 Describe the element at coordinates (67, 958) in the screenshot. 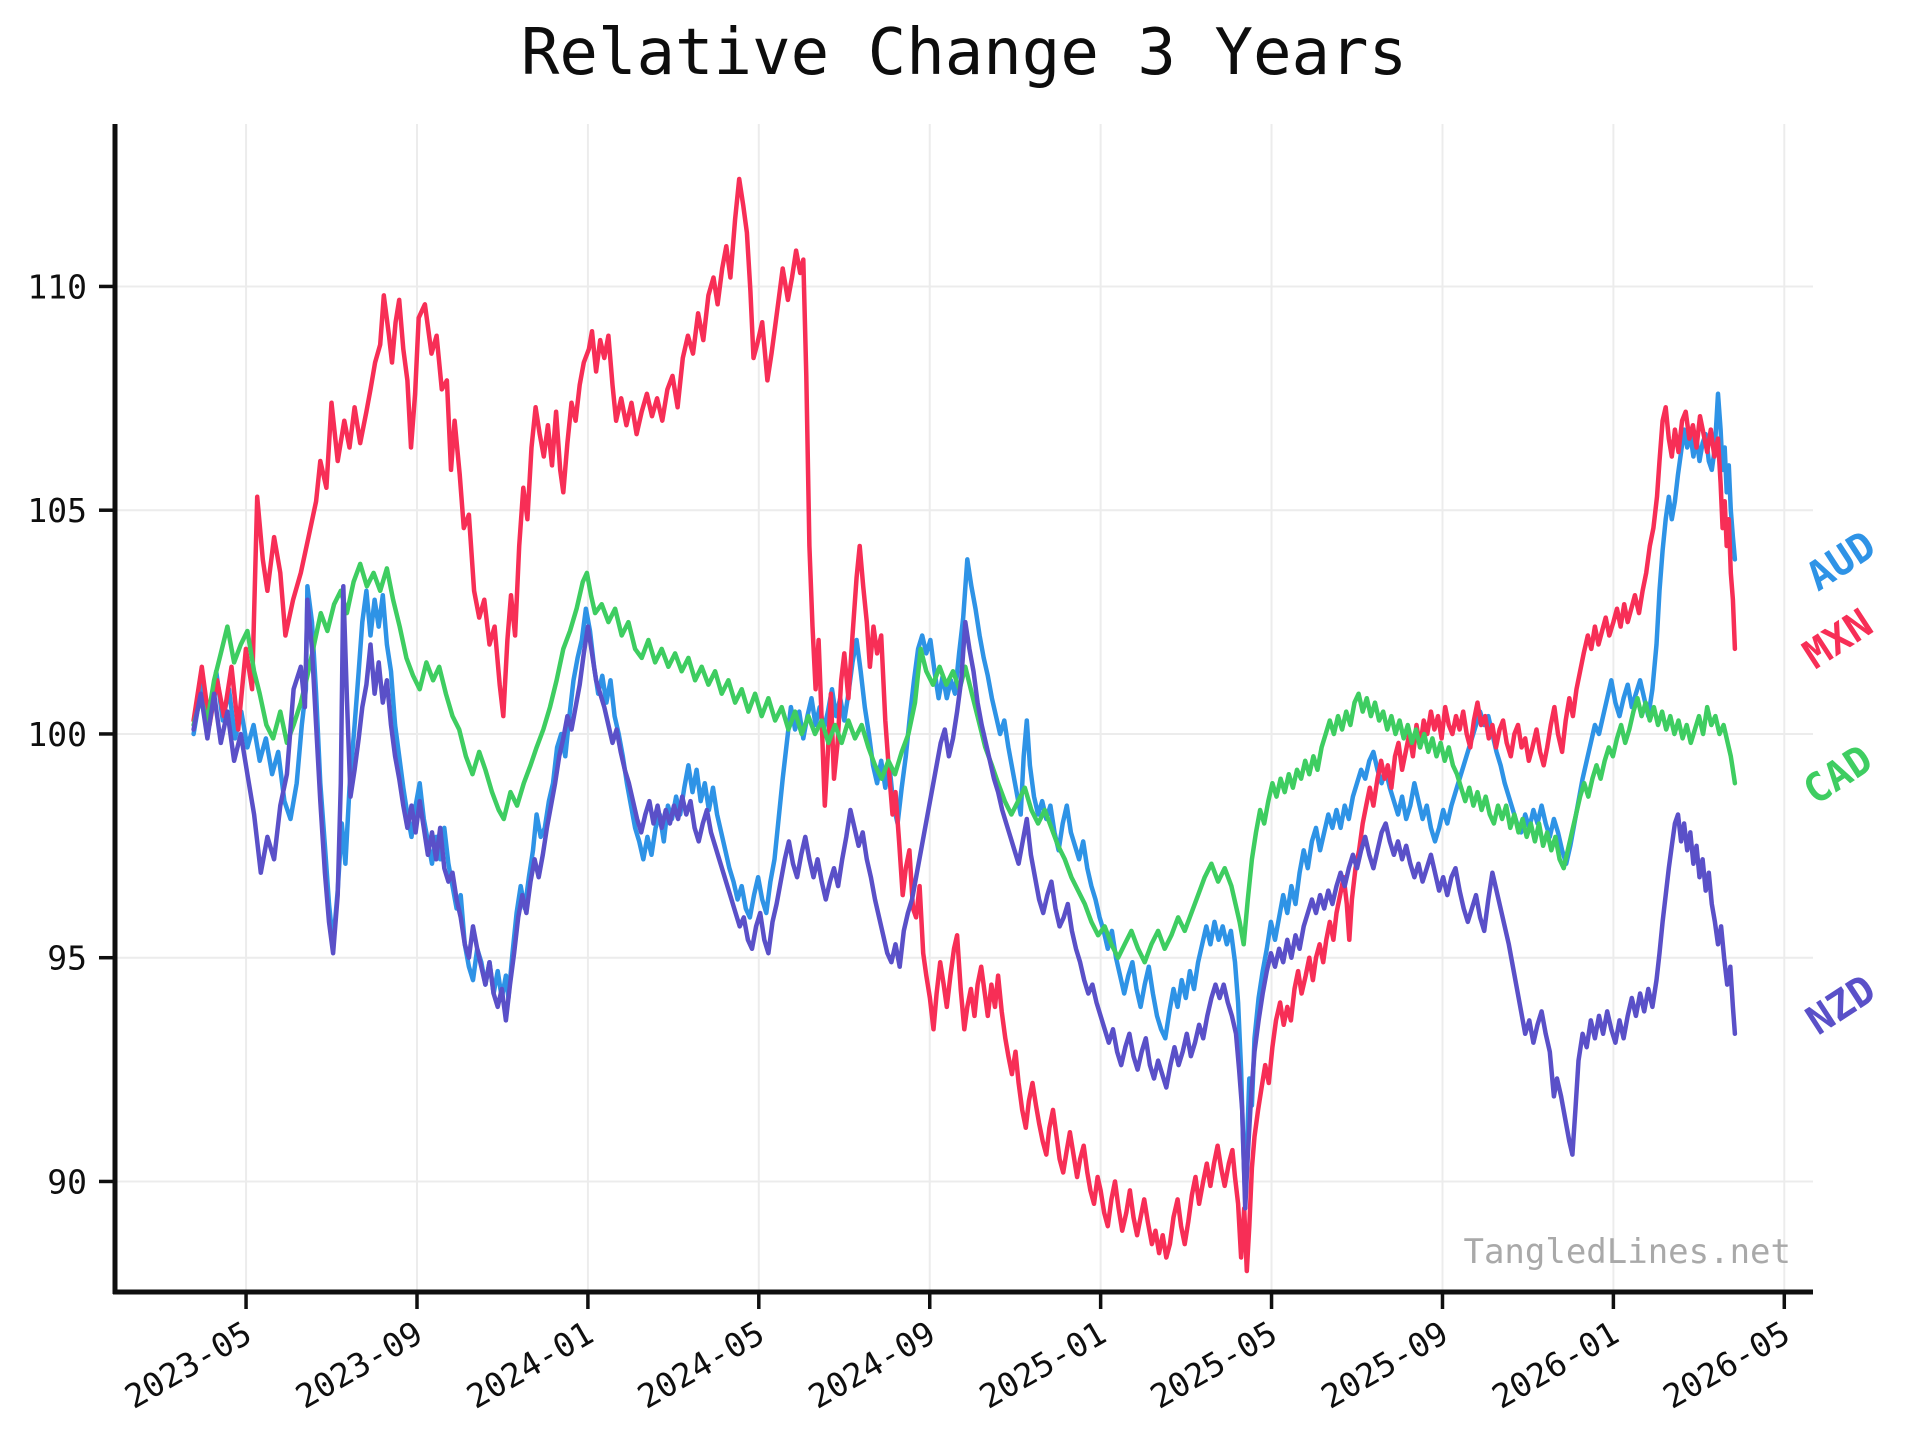

I see `y-tick-label: 95` at that location.